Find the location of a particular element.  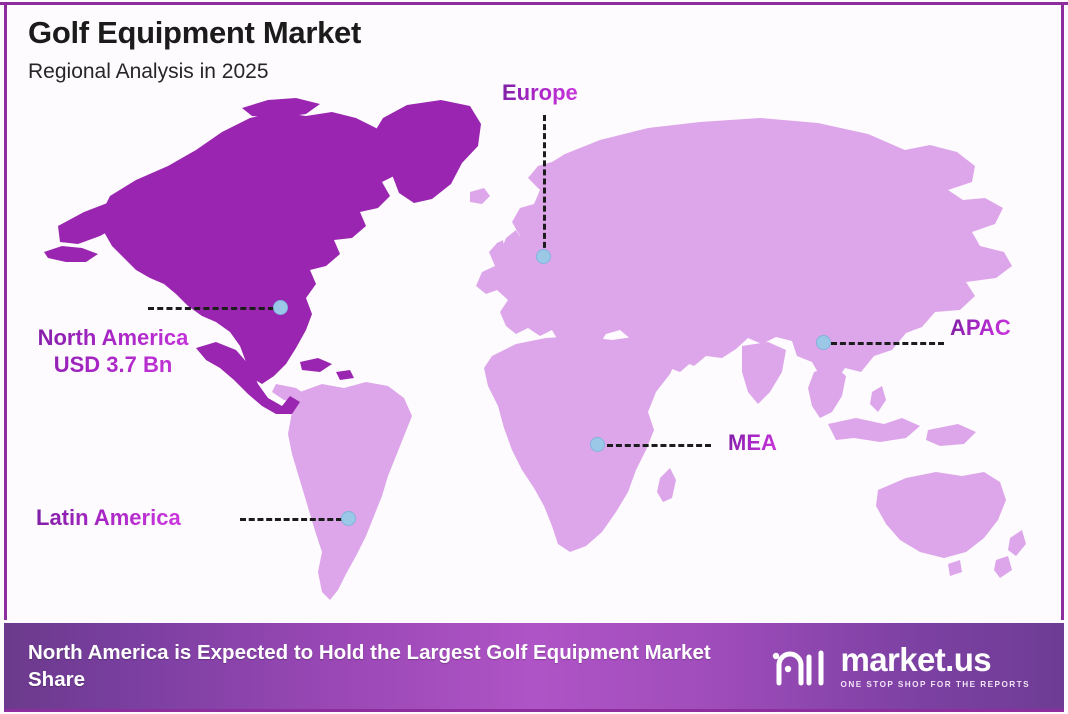

brand-logo: market.us ONE STOP SHOP FOR THE REPORTS is located at coordinates (899, 666).